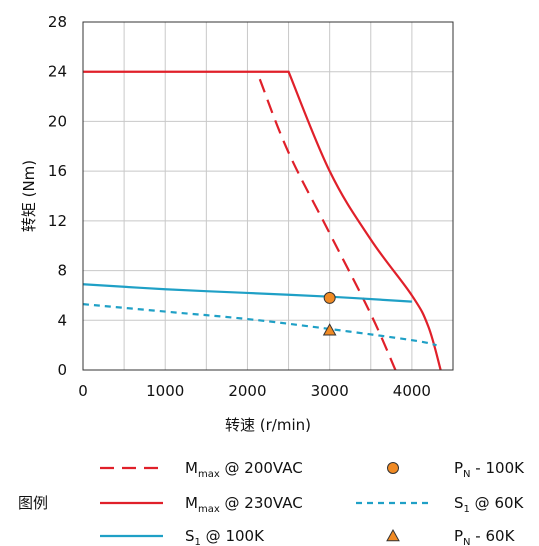 Image resolution: width=539 pixels, height=546 pixels. What do you see at coordinates (57, 121) in the screenshot?
I see `y-tick-label: 20` at bounding box center [57, 121].